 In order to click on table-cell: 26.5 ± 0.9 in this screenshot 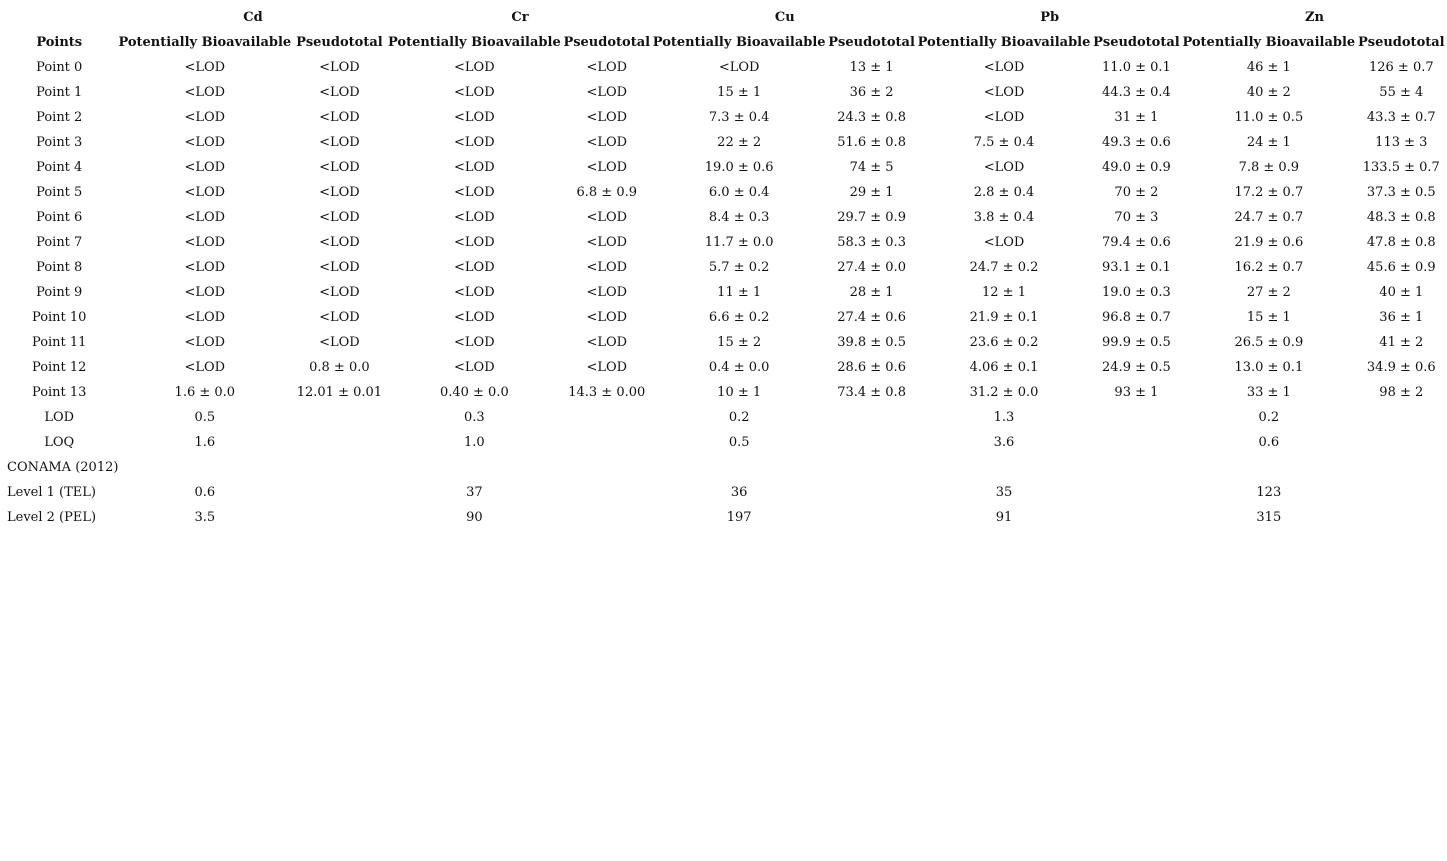, I will do `click(1269, 342)`.